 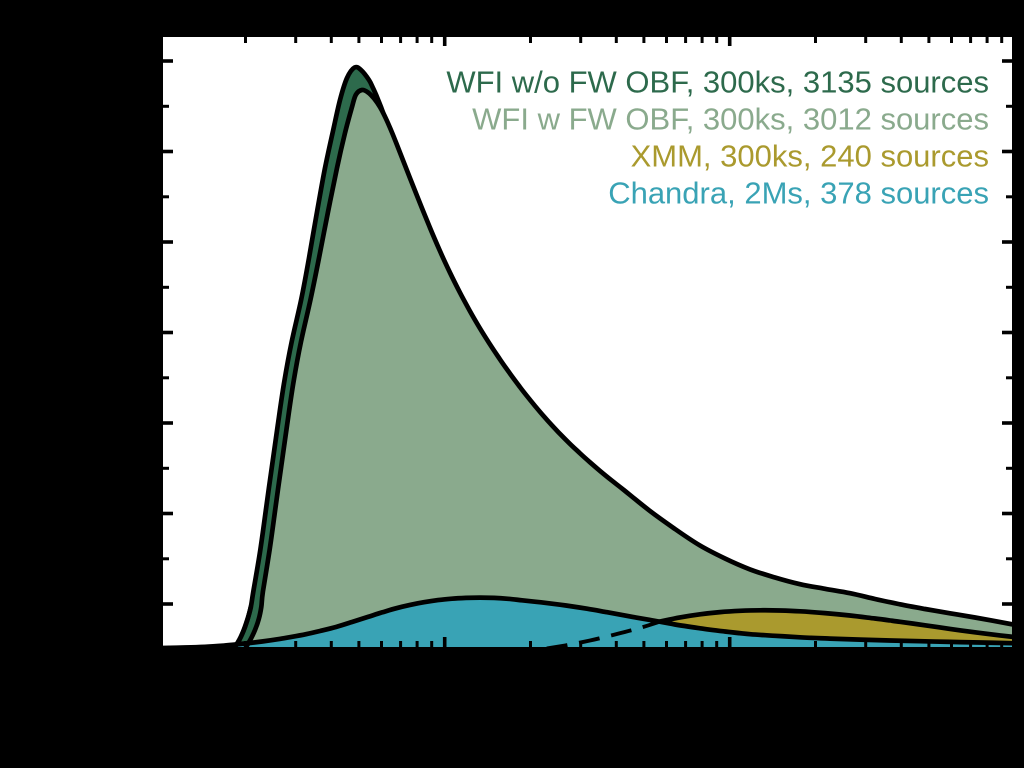 I want to click on svg-text: Chandra, 2Ms, 378 sources, so click(x=798, y=193).